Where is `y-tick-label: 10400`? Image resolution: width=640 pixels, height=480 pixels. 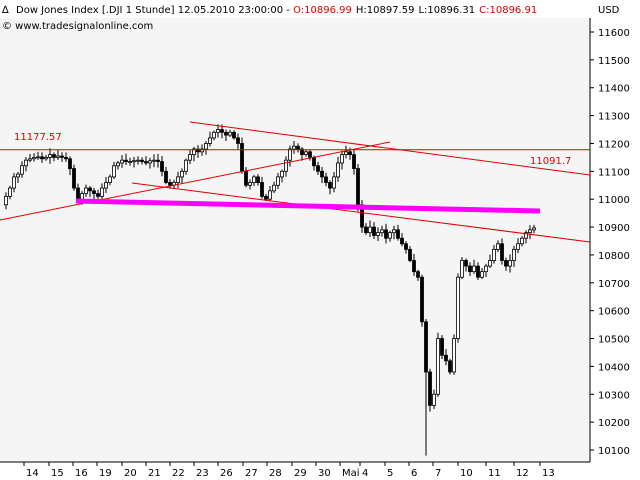 y-tick-label: 10400 is located at coordinates (614, 367).